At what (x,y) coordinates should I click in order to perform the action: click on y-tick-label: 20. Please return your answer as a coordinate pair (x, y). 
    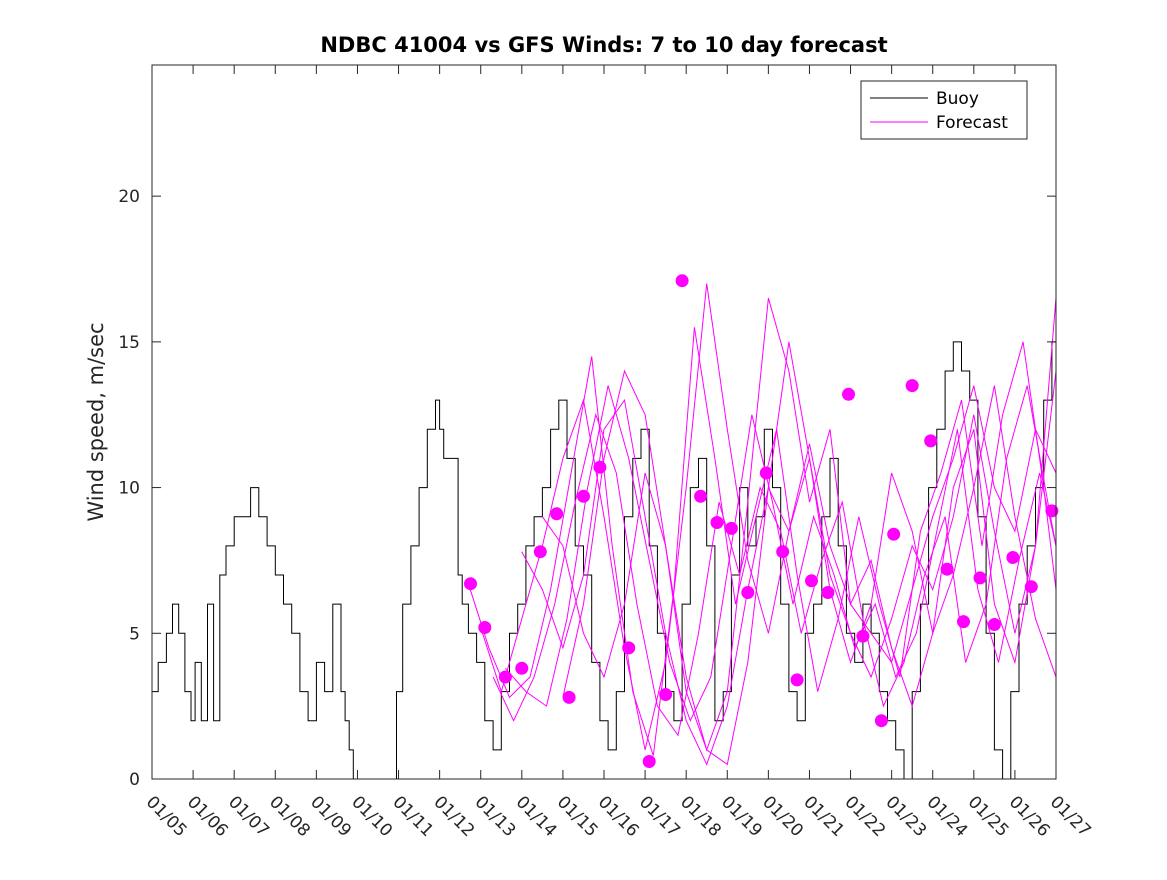
    Looking at the image, I should click on (129, 197).